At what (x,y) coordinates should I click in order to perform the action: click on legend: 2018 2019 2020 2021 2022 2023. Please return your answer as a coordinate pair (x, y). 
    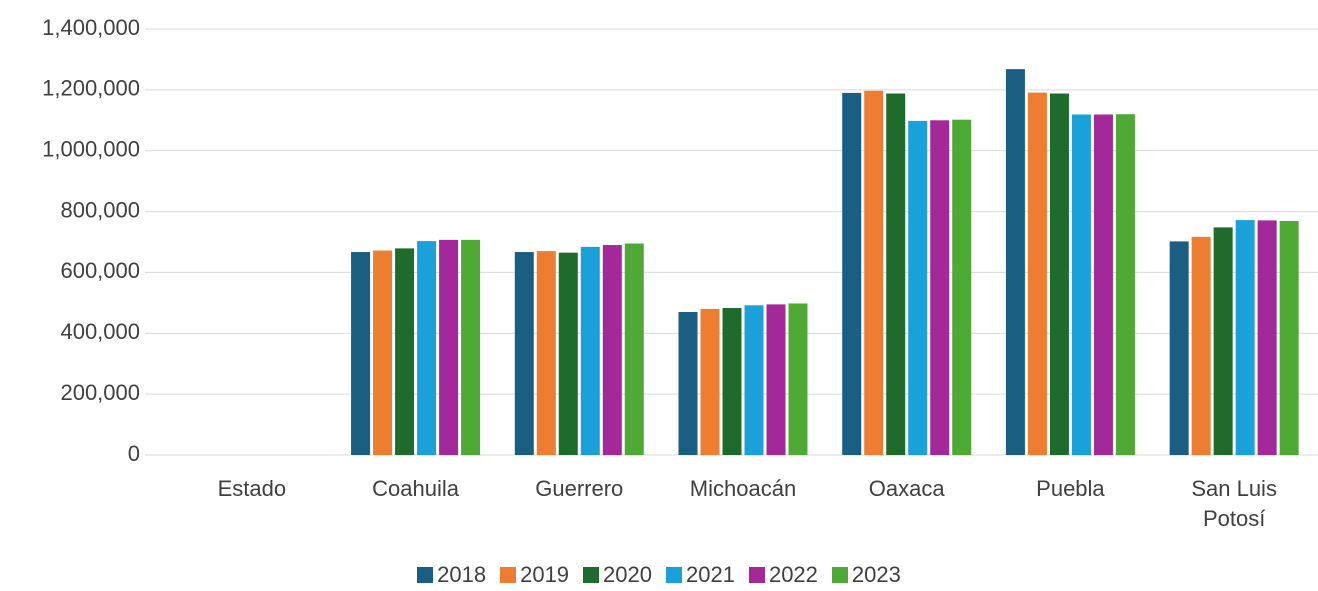
    Looking at the image, I should click on (659, 575).